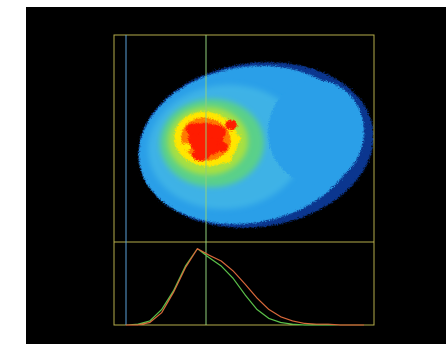  What do you see at coordinates (316, 132) in the screenshot?
I see `heatmap-tail` at bounding box center [316, 132].